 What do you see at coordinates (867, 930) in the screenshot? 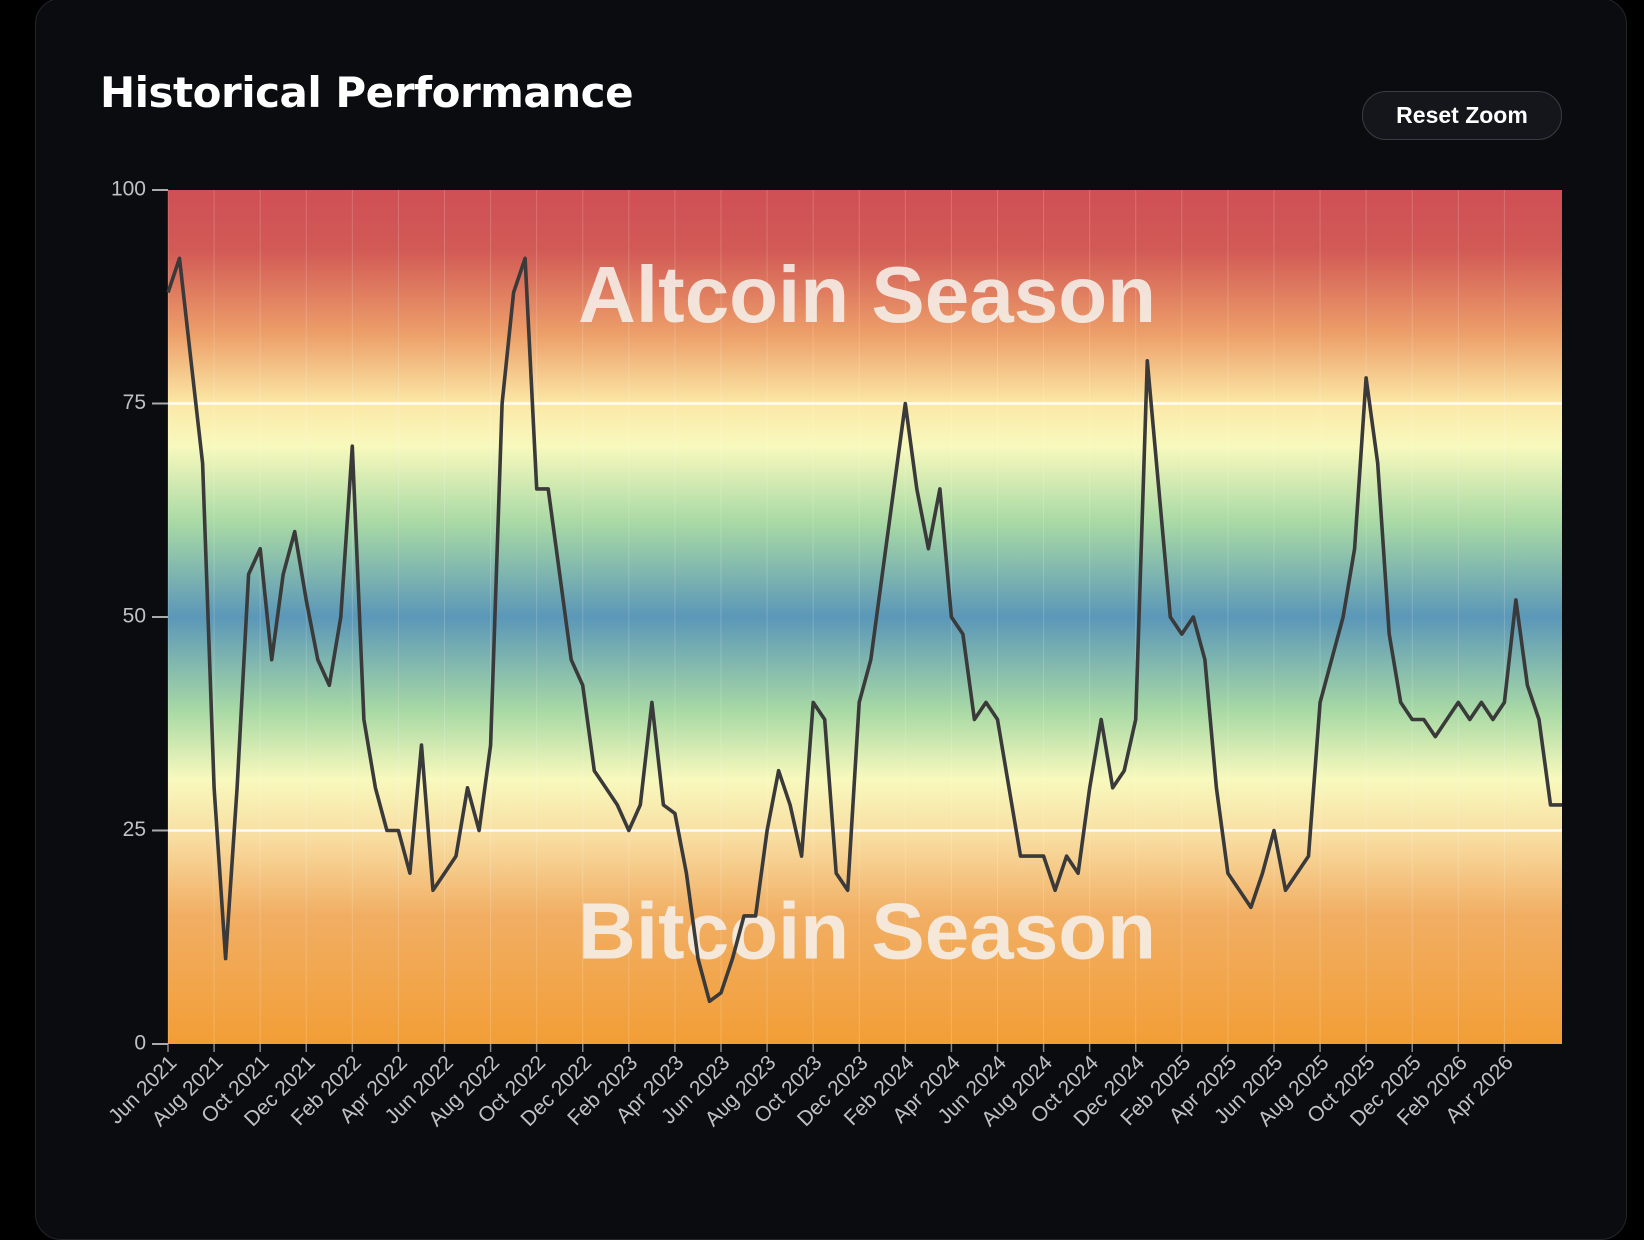
I see `annotation: Bitcoin Season` at bounding box center [867, 930].